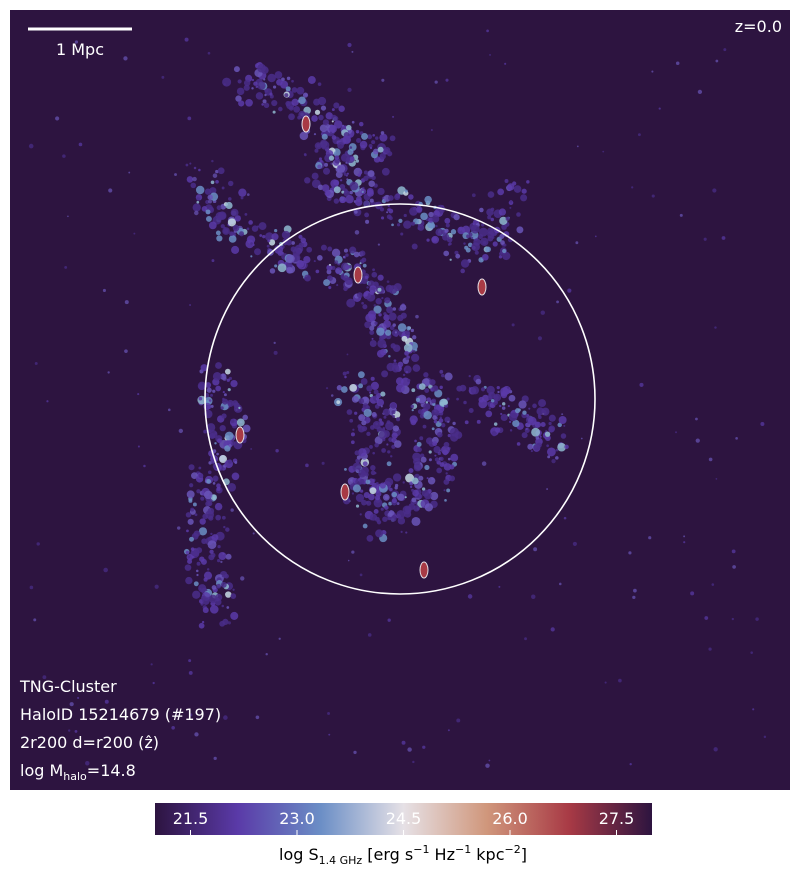 Image resolution: width=800 pixels, height=877 pixels. Describe the element at coordinates (299, 854) in the screenshot. I see `cb-label-a: log S` at that location.